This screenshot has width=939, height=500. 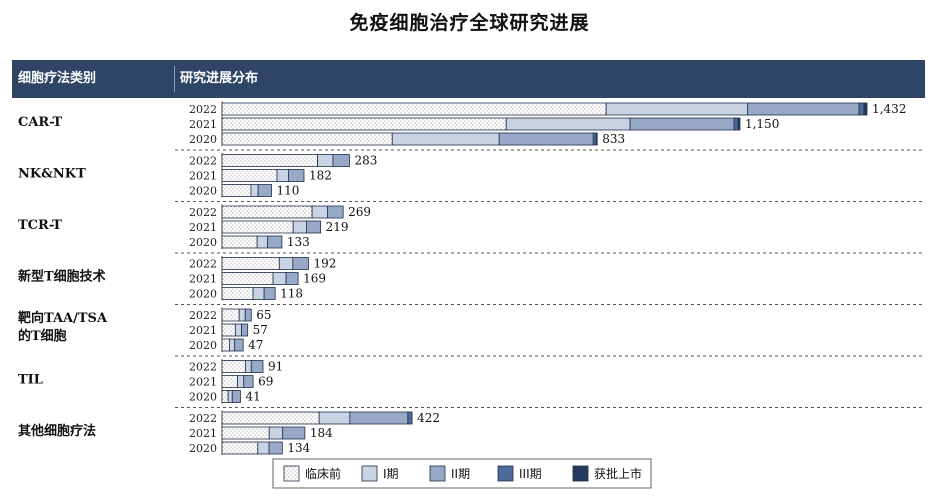 What do you see at coordinates (260, 330) in the screenshot?
I see `data-label: 57` at bounding box center [260, 330].